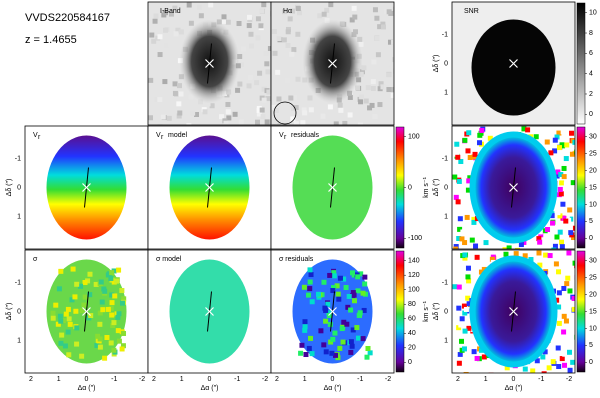  I want to click on x-tick-label: 2, so click(458, 379).